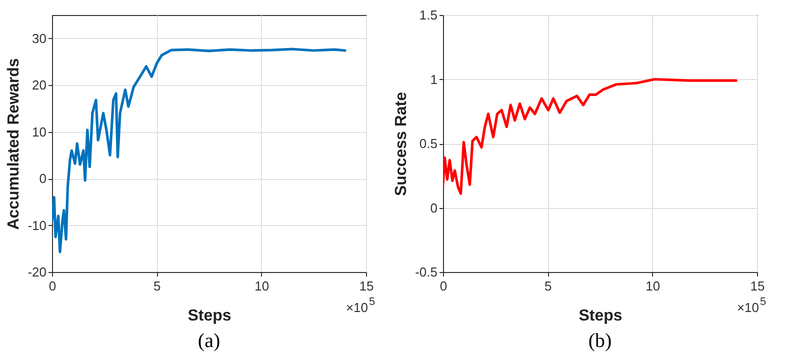 This screenshot has height=362, width=800. What do you see at coordinates (434, 79) in the screenshot?
I see `y-tick-label: 1` at bounding box center [434, 79].